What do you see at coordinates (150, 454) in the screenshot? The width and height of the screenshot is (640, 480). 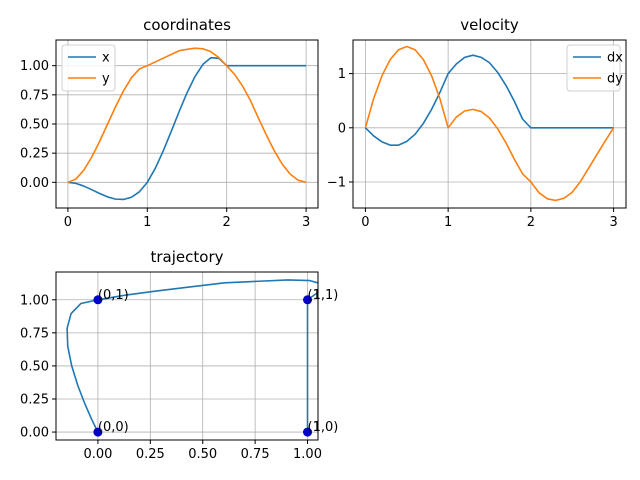 I see `x-tick-label: 0.25` at bounding box center [150, 454].